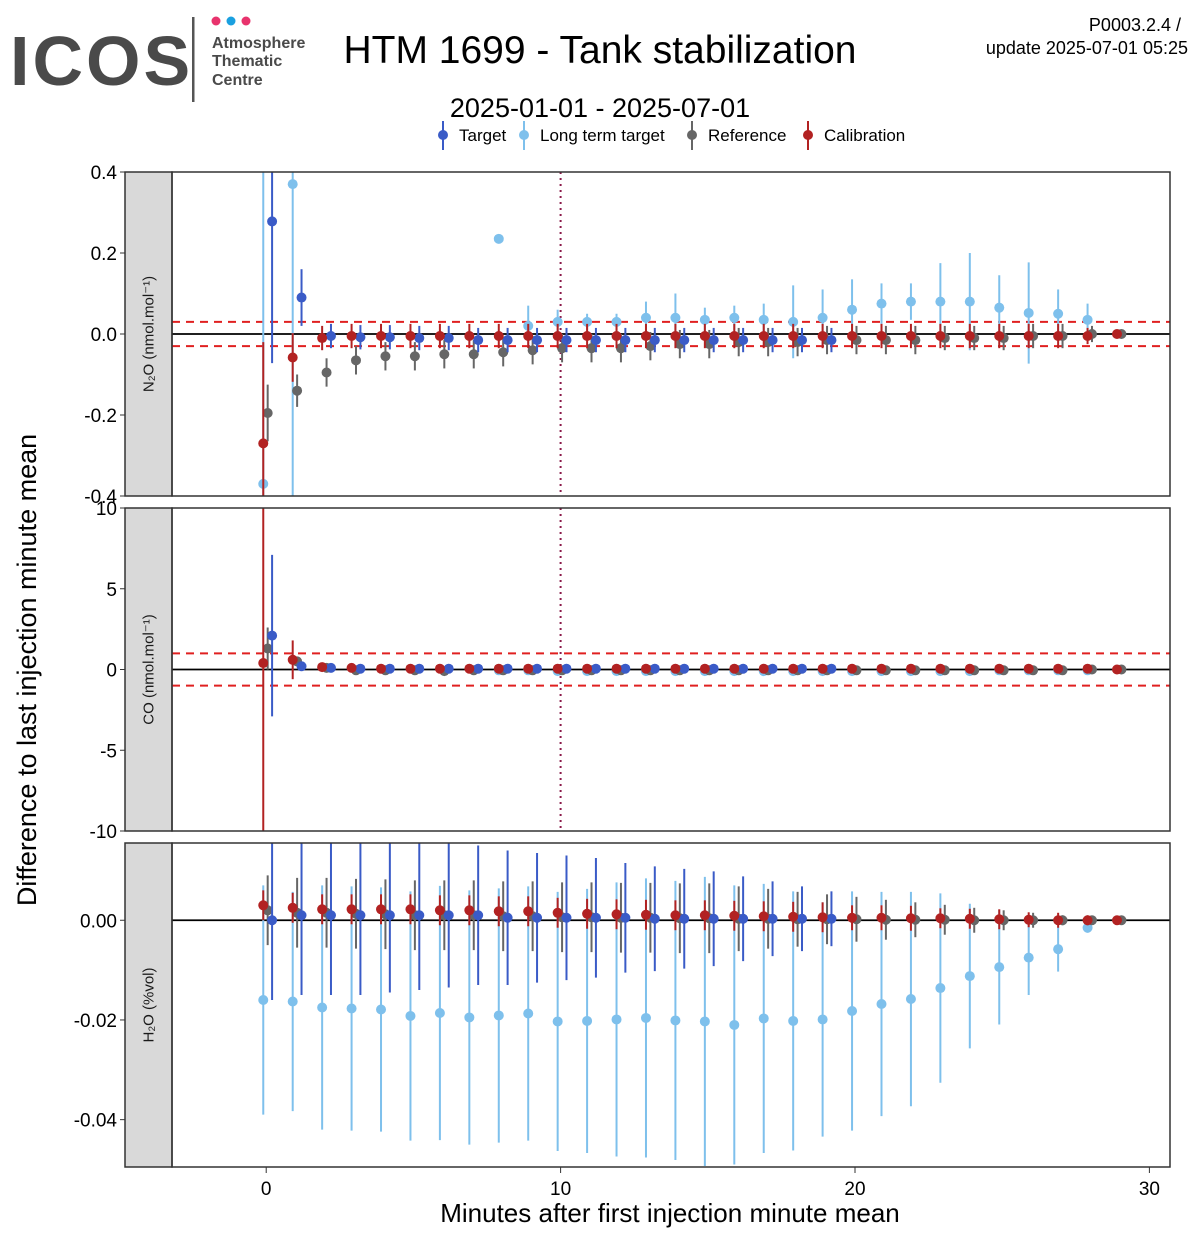 The width and height of the screenshot is (1200, 1245). I want to click on y-tick-label: -0.04, so click(96, 1121).